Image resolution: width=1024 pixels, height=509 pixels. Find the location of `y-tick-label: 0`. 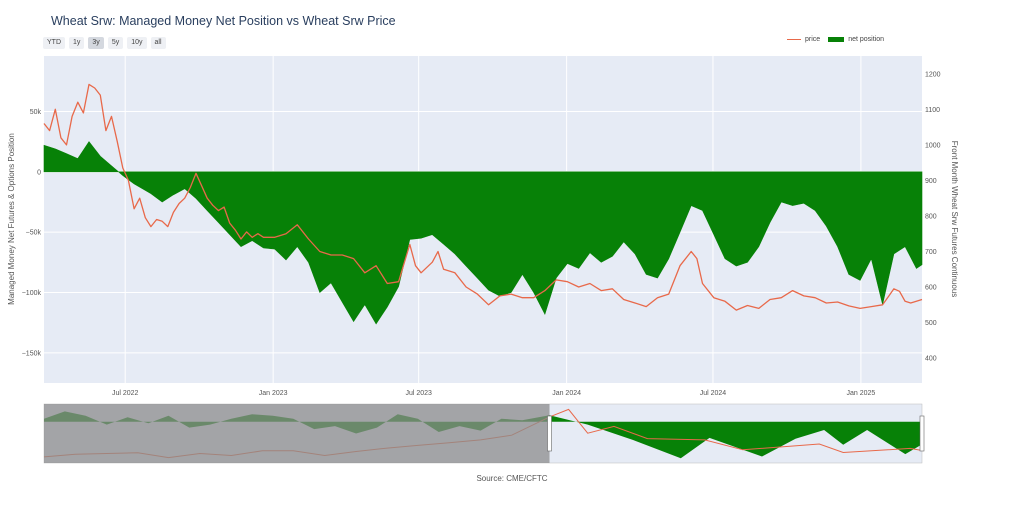

y-tick-label: 0 is located at coordinates (39, 172).